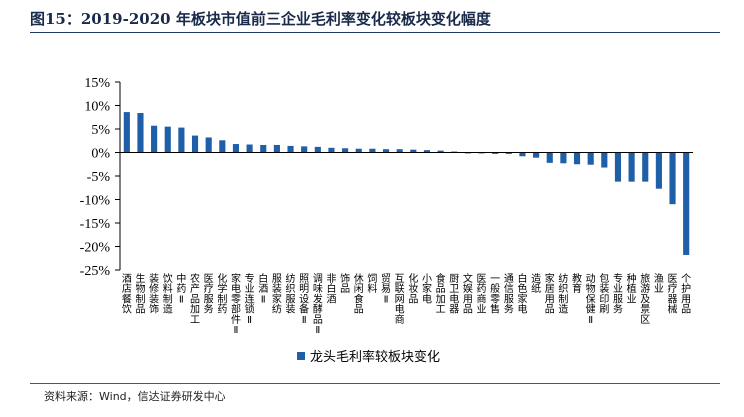  Describe the element at coordinates (482, 294) in the screenshot. I see `category-label: 医药商业` at that location.